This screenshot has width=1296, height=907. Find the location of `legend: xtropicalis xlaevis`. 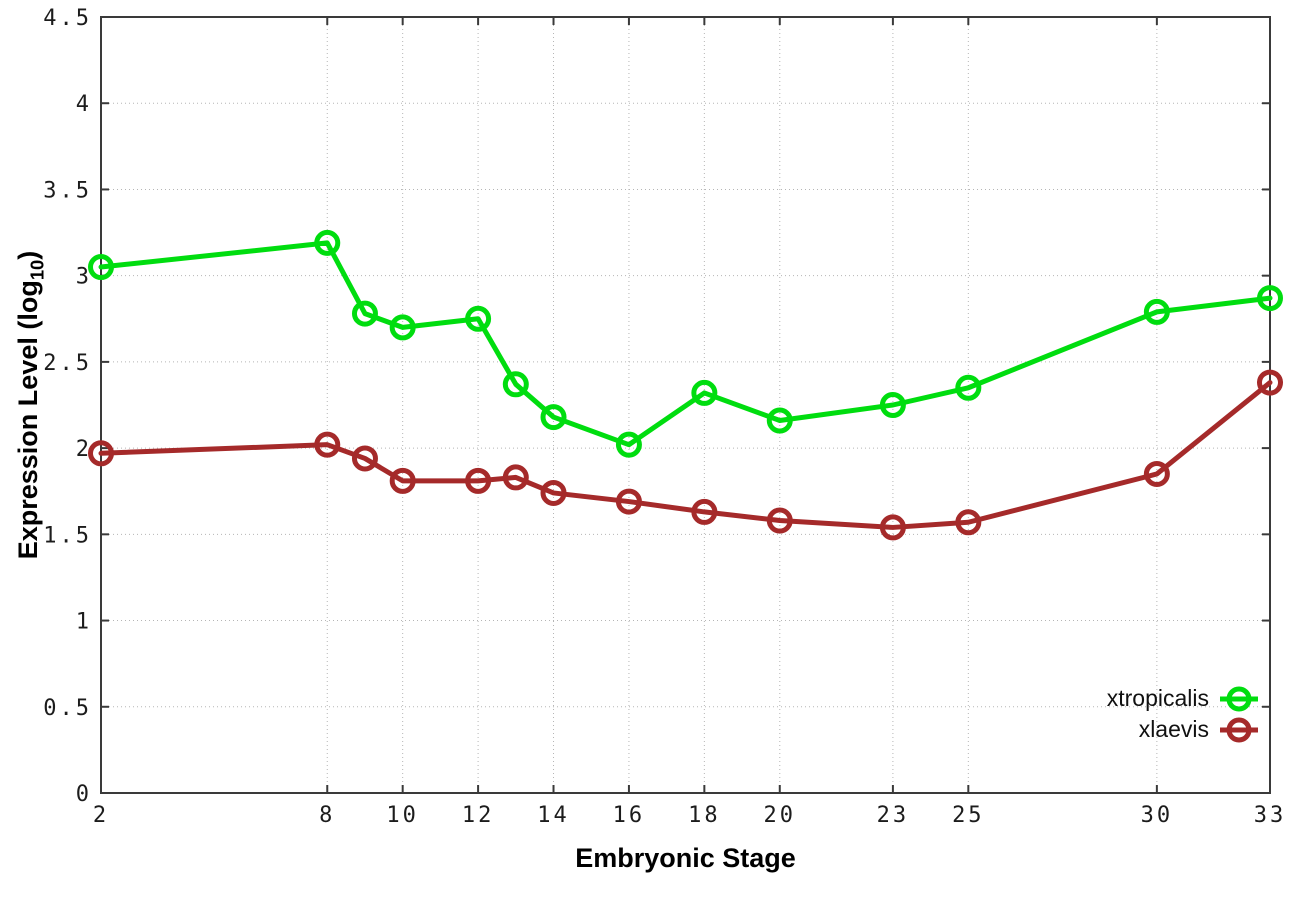

legend: xtropicalis xlaevis is located at coordinates (1182, 714).